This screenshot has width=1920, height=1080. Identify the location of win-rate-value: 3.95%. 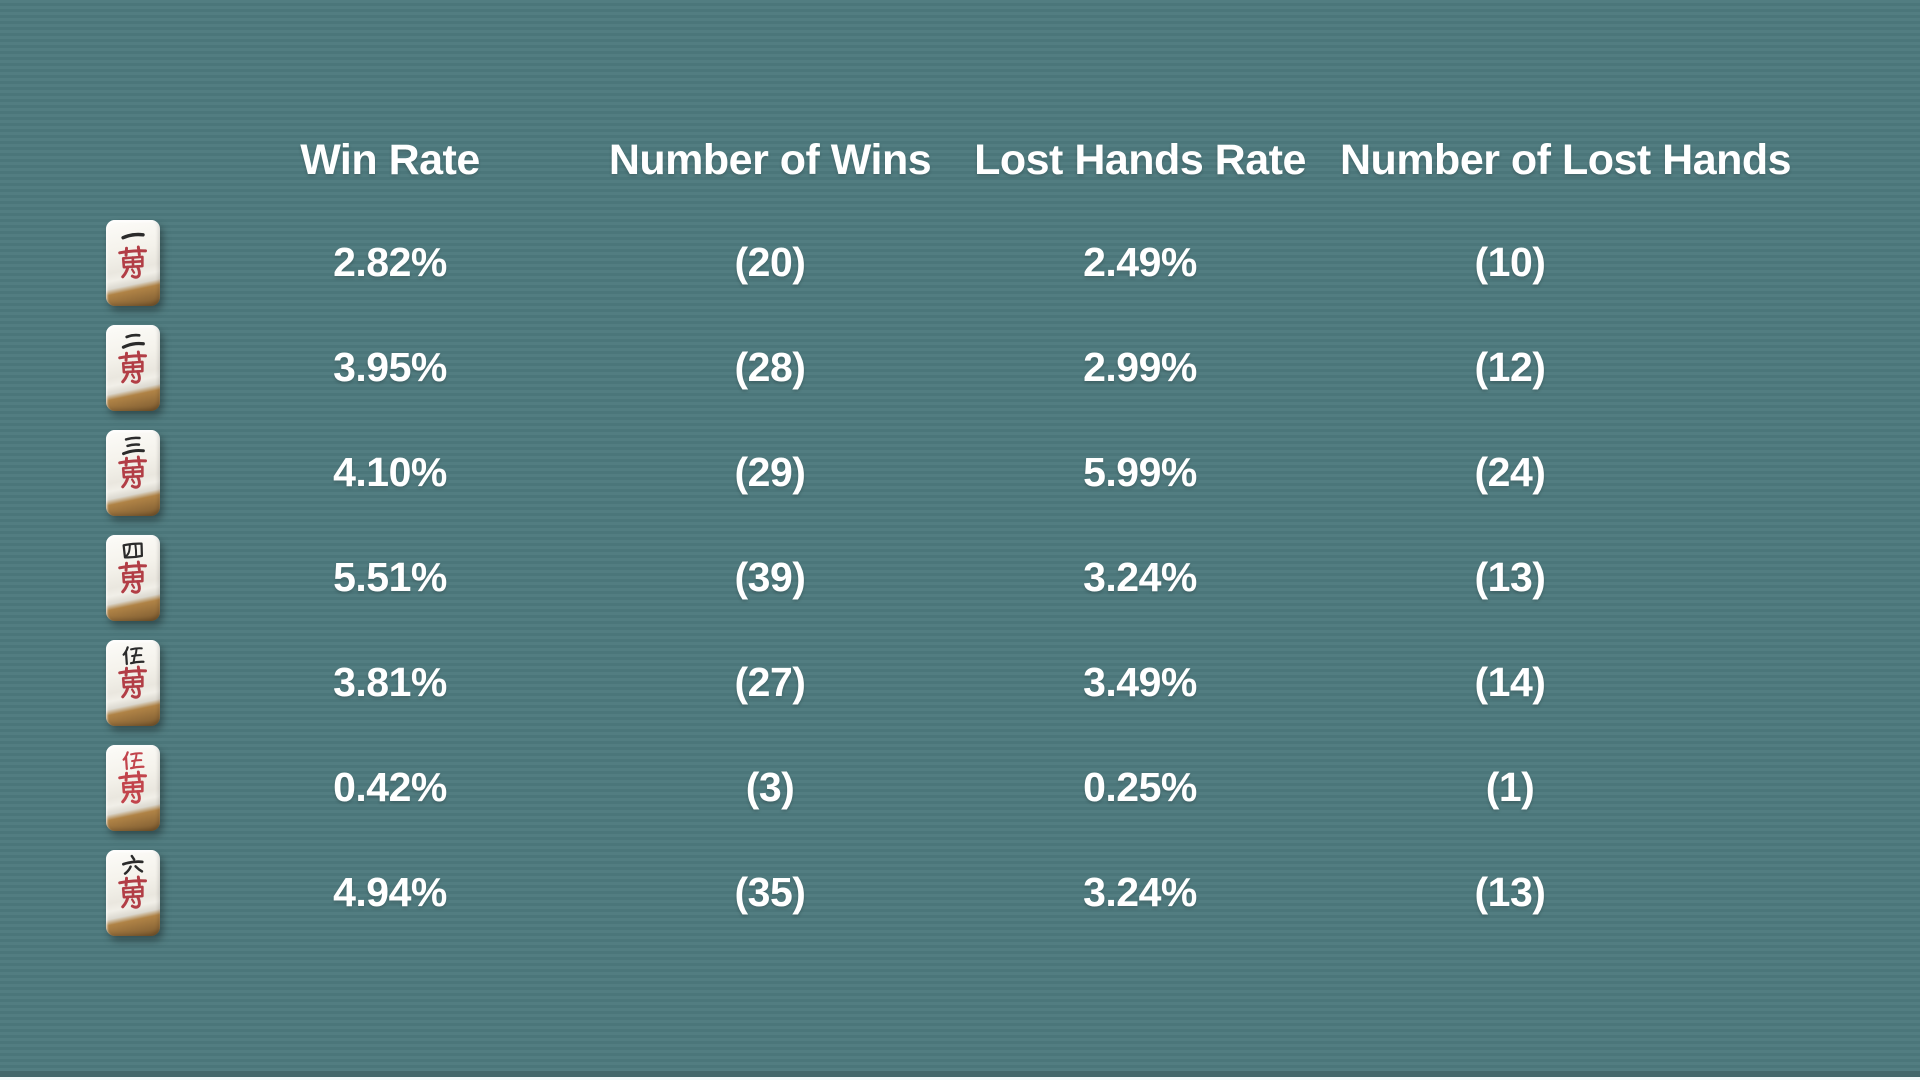
(390, 367).